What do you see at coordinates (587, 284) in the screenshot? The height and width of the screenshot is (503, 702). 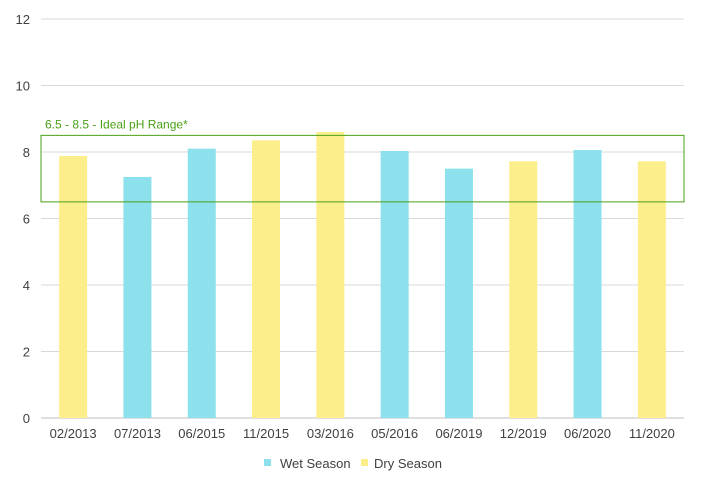 I see `bar-06-2020` at bounding box center [587, 284].